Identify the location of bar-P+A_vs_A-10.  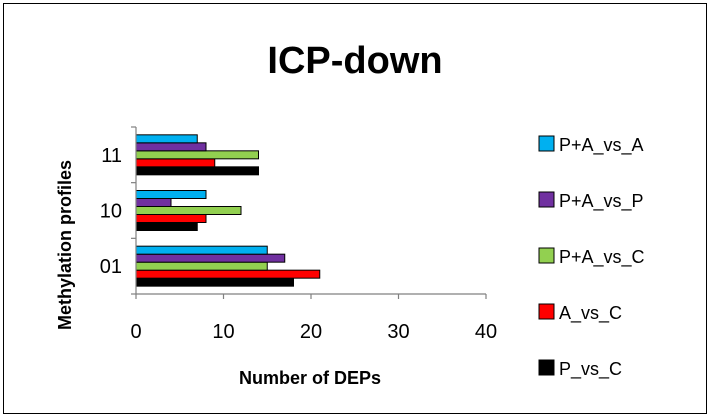
(171, 194).